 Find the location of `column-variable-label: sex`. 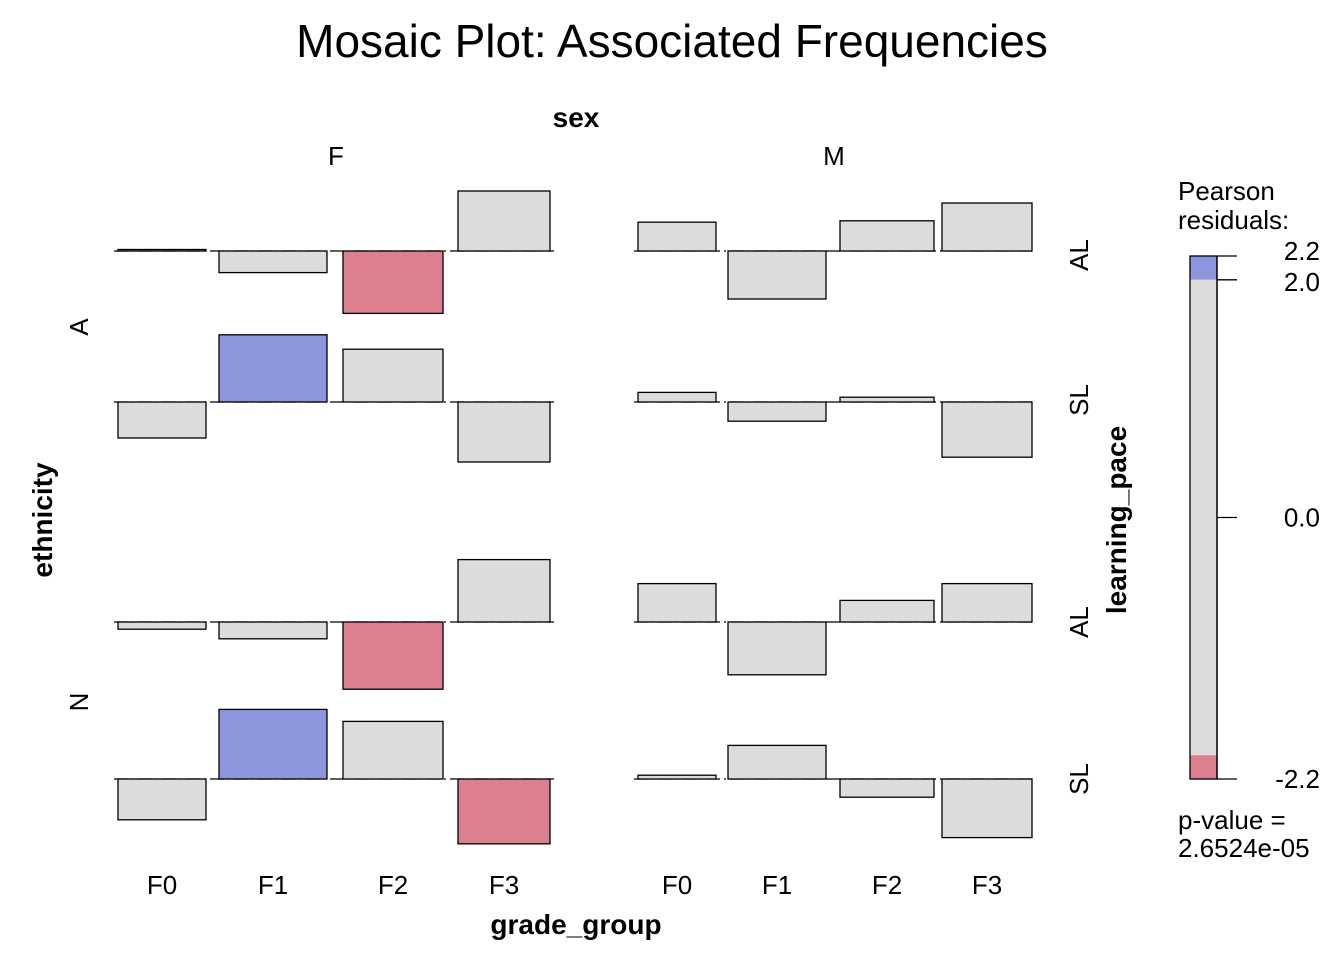

column-variable-label: sex is located at coordinates (576, 117).